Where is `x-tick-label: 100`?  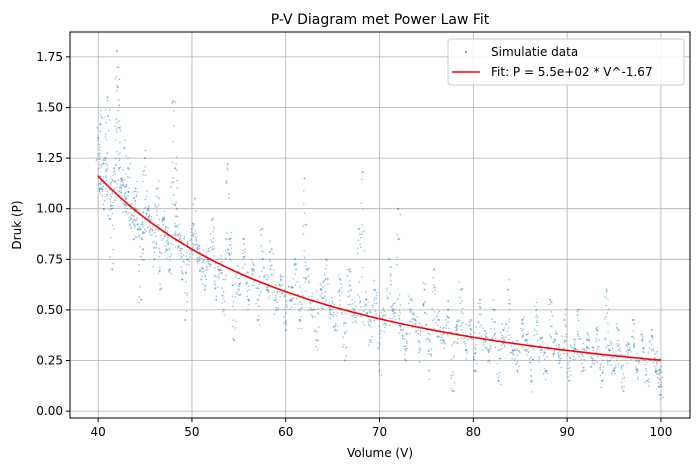
x-tick-label: 100 is located at coordinates (660, 432).